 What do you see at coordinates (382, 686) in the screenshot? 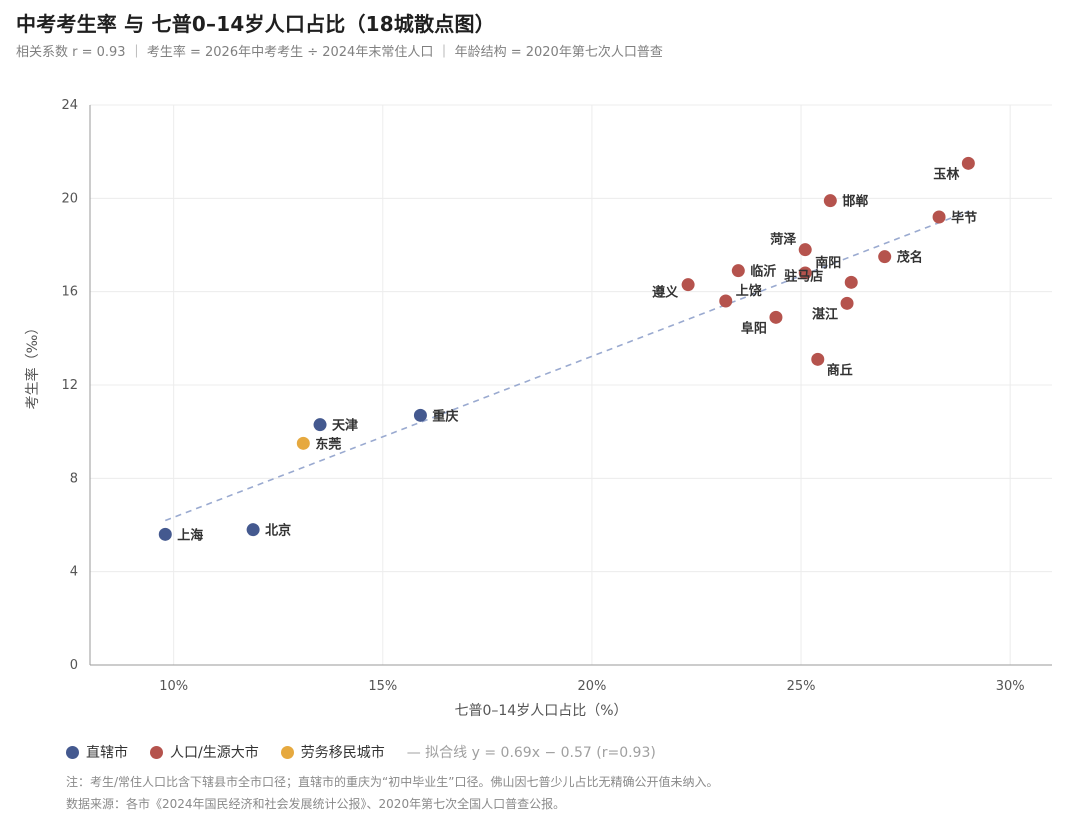
I see `x-tick-label: 15%` at bounding box center [382, 686].